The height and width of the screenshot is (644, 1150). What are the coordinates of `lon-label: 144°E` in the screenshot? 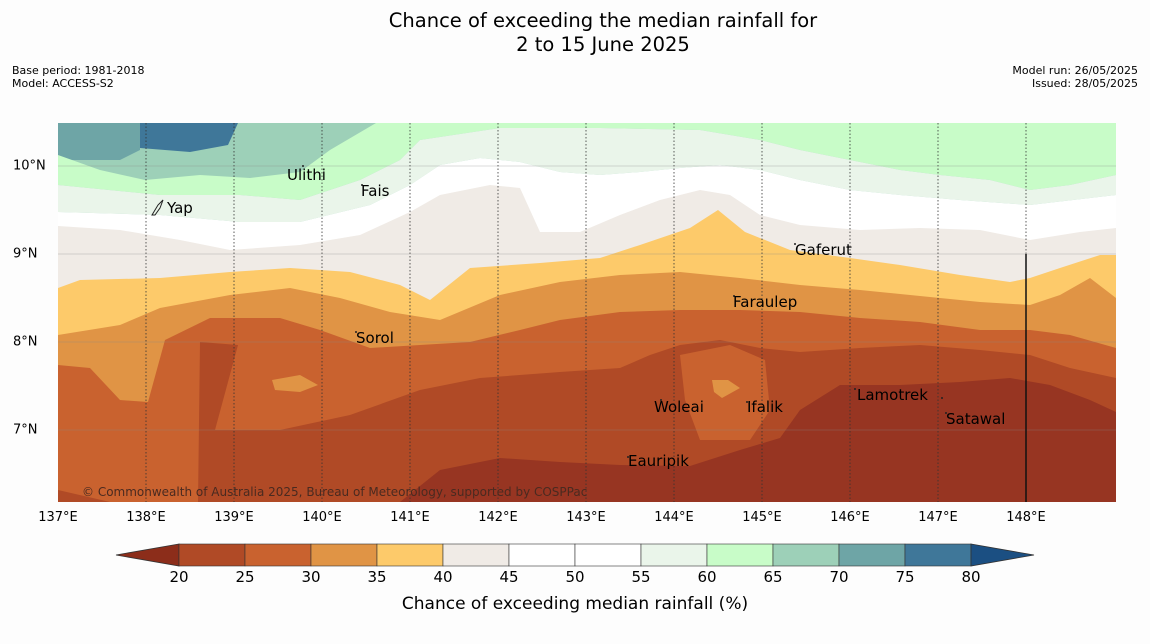 It's located at (674, 517).